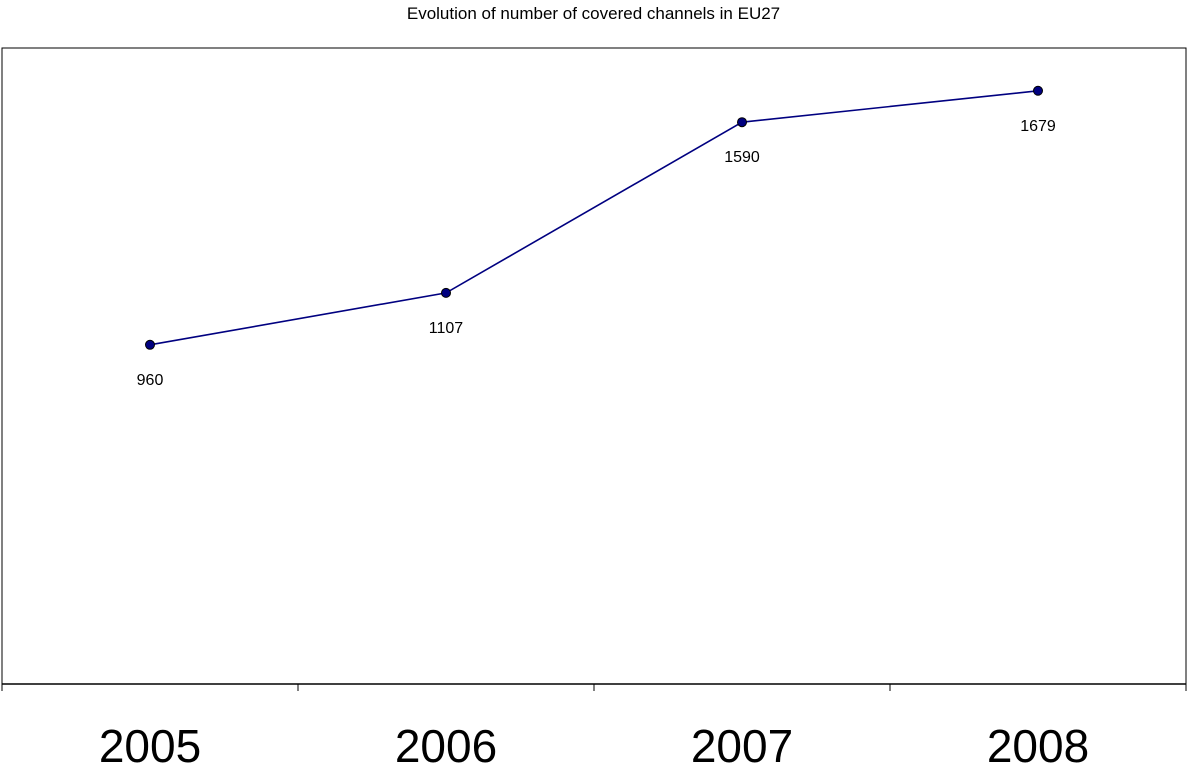  Describe the element at coordinates (1038, 746) in the screenshot. I see `x-tick-label: 2008` at that location.